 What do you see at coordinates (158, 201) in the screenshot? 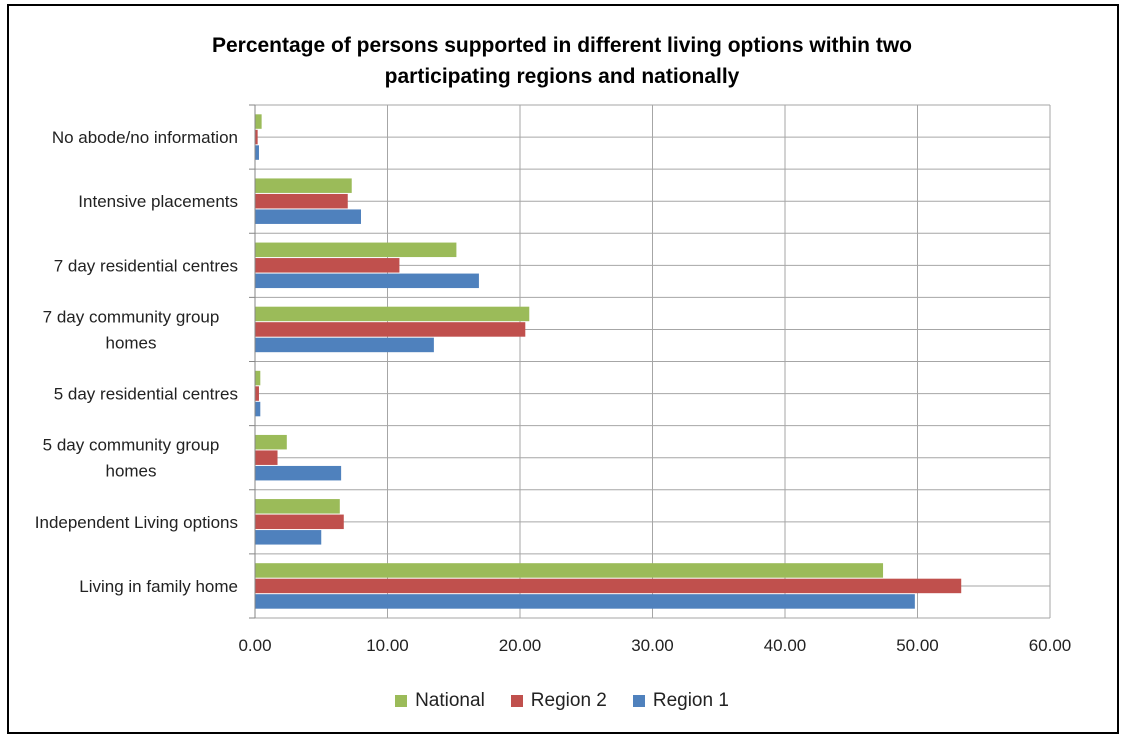
I see `y-category-label: Intensive placements` at bounding box center [158, 201].